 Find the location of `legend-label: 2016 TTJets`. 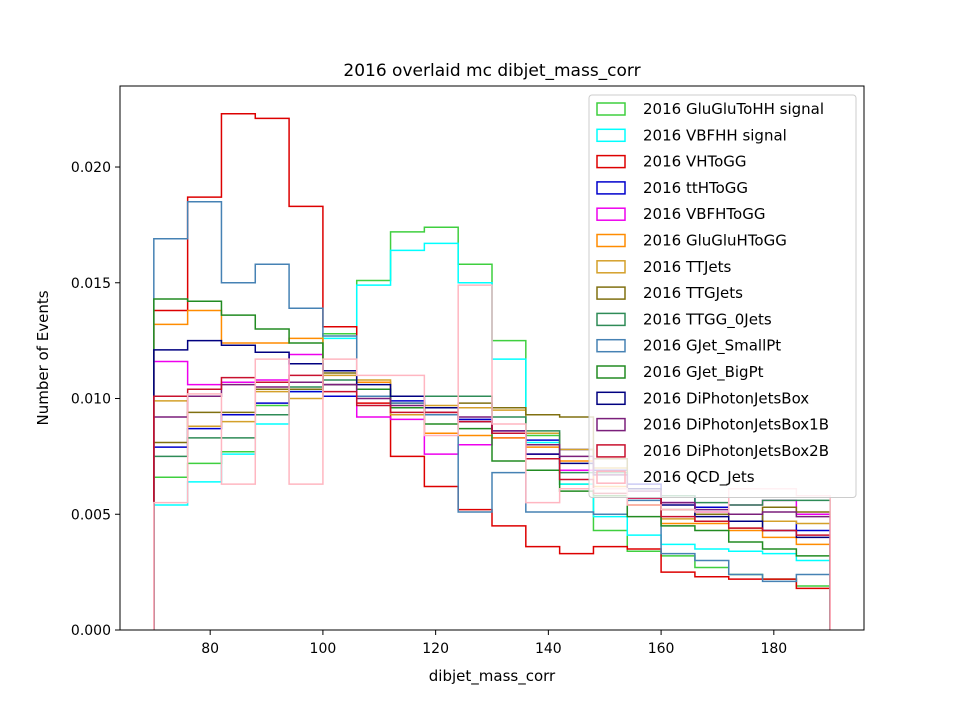

legend-label: 2016 TTJets is located at coordinates (687, 267).